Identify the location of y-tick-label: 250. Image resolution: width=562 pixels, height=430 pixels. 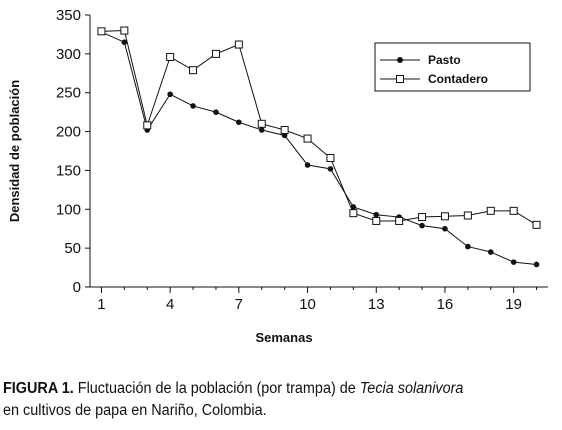
(68, 93).